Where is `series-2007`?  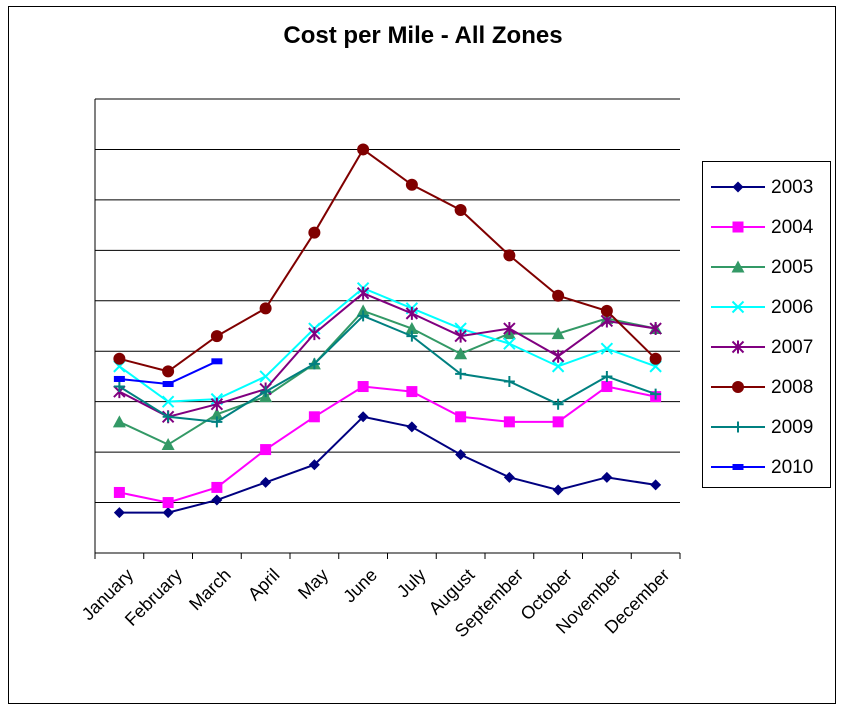 series-2007 is located at coordinates (387, 355).